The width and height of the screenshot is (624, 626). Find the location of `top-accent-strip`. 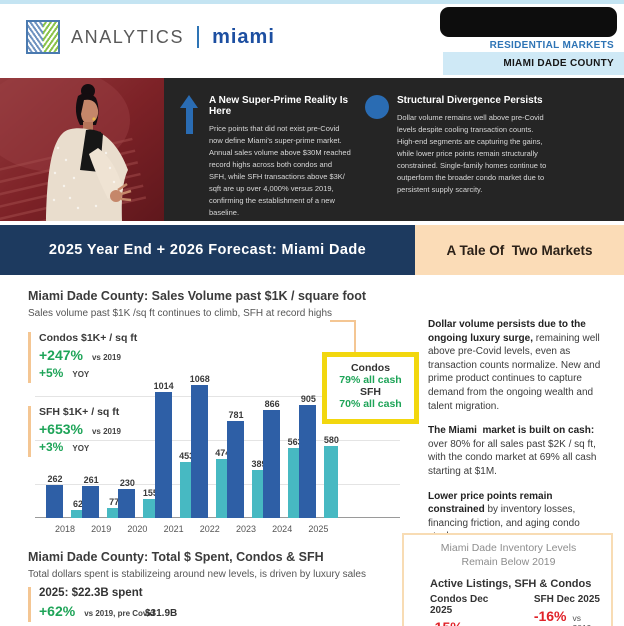

top-accent-strip is located at coordinates (312, 2).